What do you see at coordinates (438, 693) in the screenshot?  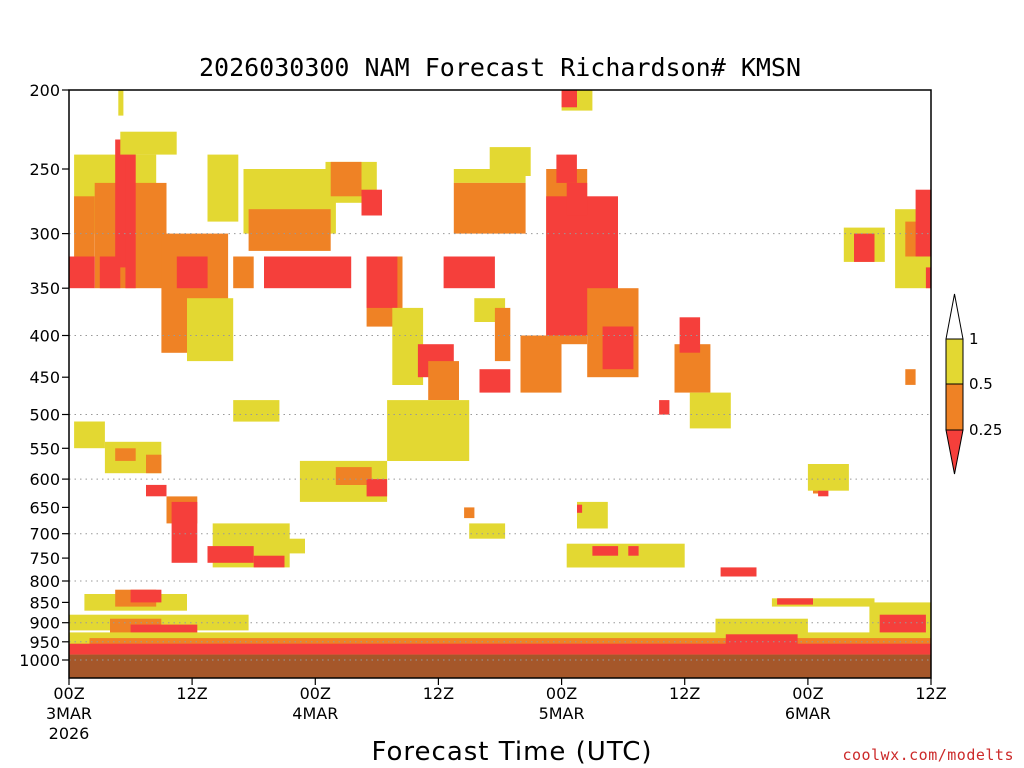 I see `x-tick-label-3: 12Z` at bounding box center [438, 693].